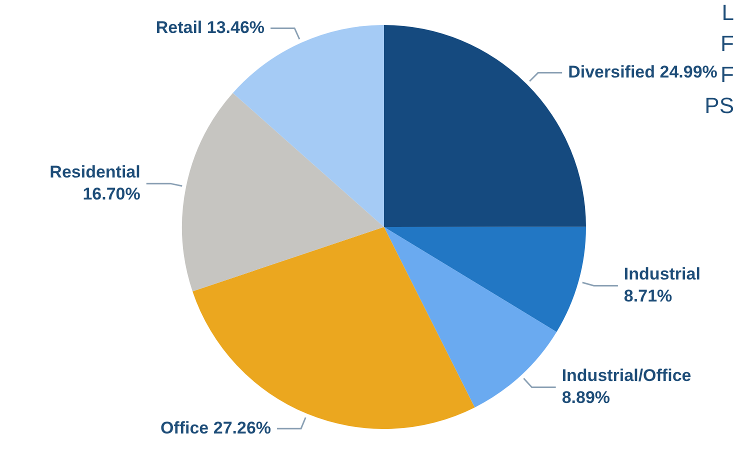 Image resolution: width=735 pixels, height=450 pixels. I want to click on data-label: 8.89%, so click(586, 397).